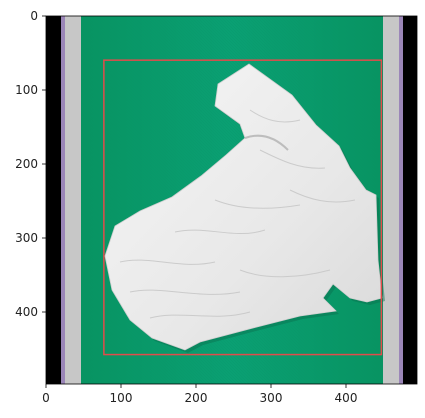  I want to click on y-tick-label: 300, so click(26, 238).